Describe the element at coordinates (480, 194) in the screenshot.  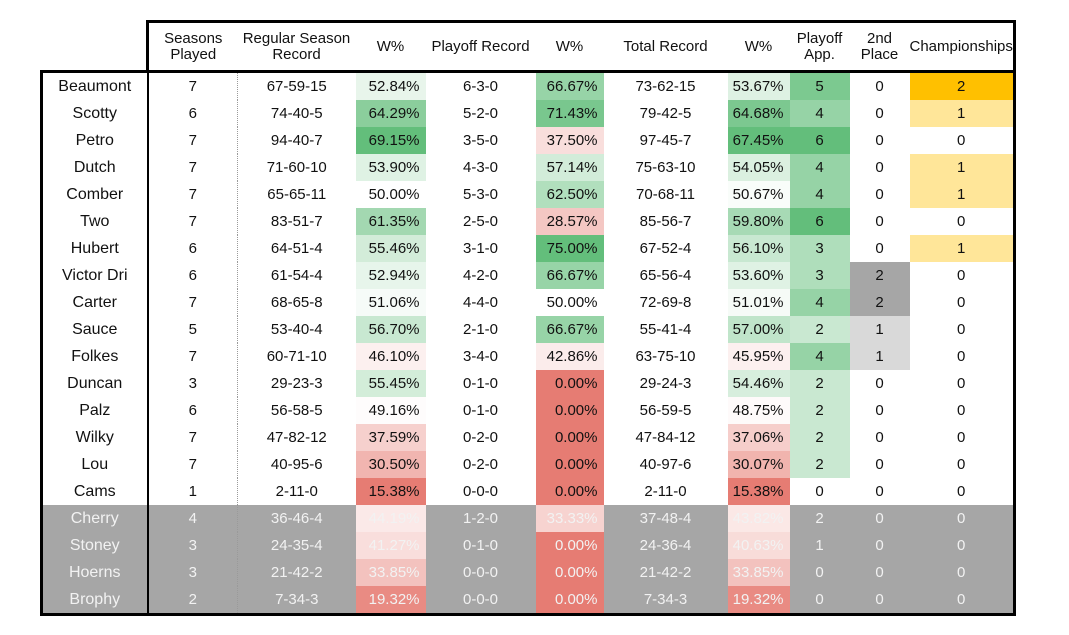
I see `playoff-record: 5-3-0` at that location.